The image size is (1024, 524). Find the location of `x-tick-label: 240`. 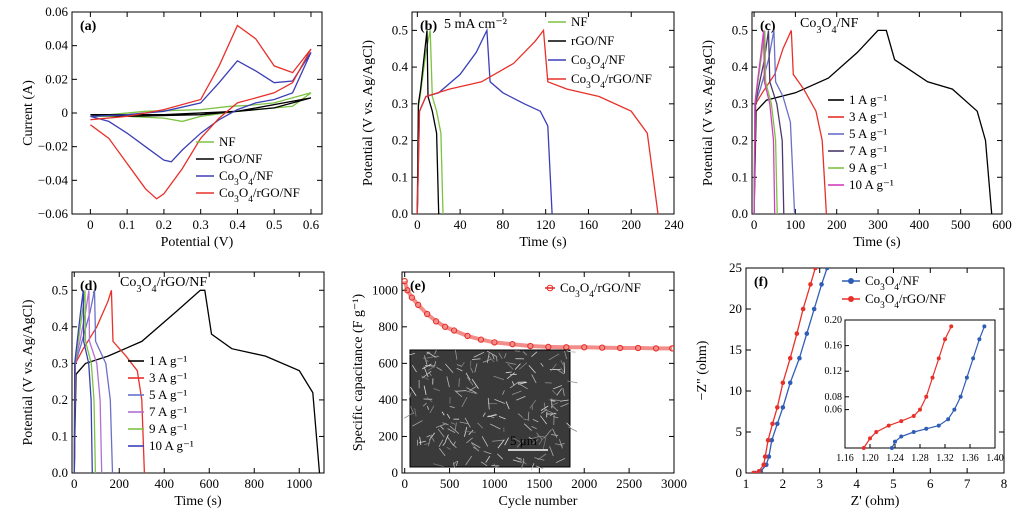

x-tick-label: 240 is located at coordinates (674, 224).